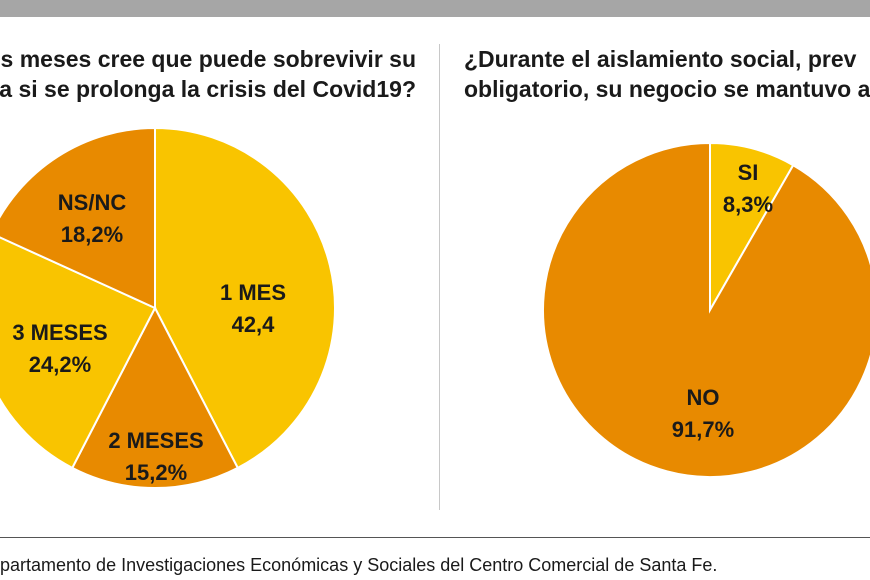 The image size is (870, 580). I want to click on chart-1-label-1-mes: 1 MES, so click(253, 292).